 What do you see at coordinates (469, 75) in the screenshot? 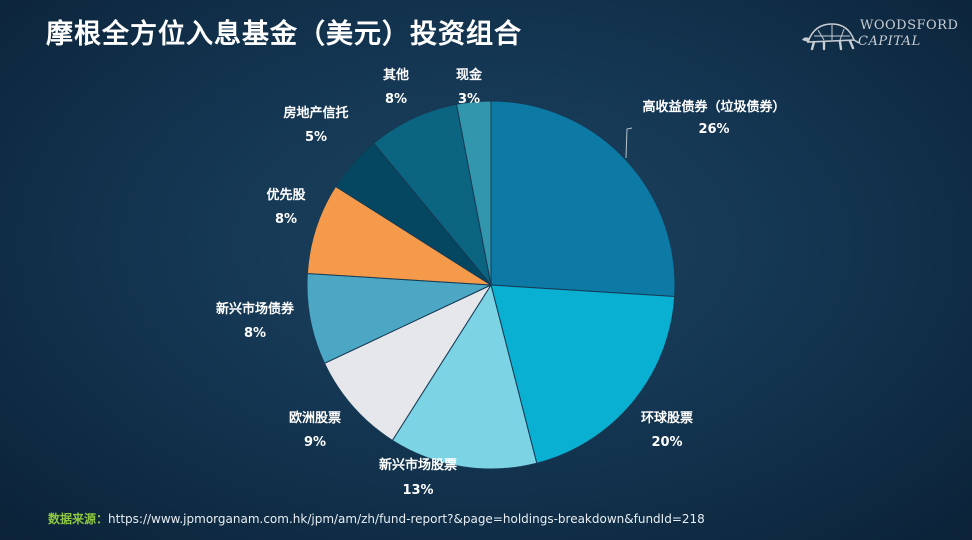
I see `slice-label: 现金` at bounding box center [469, 75].